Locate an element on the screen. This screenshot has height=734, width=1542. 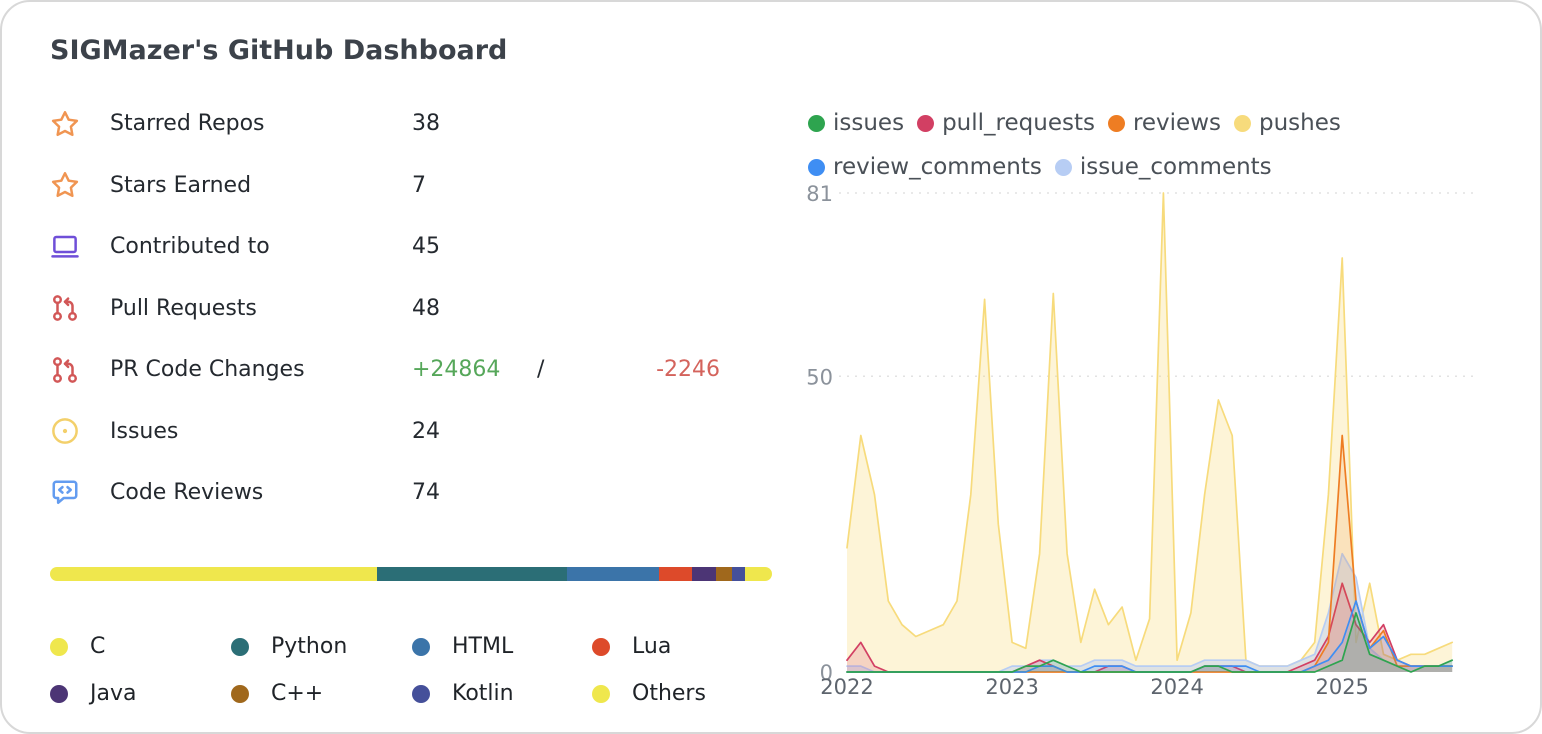
stat-value: 48 is located at coordinates (426, 308).